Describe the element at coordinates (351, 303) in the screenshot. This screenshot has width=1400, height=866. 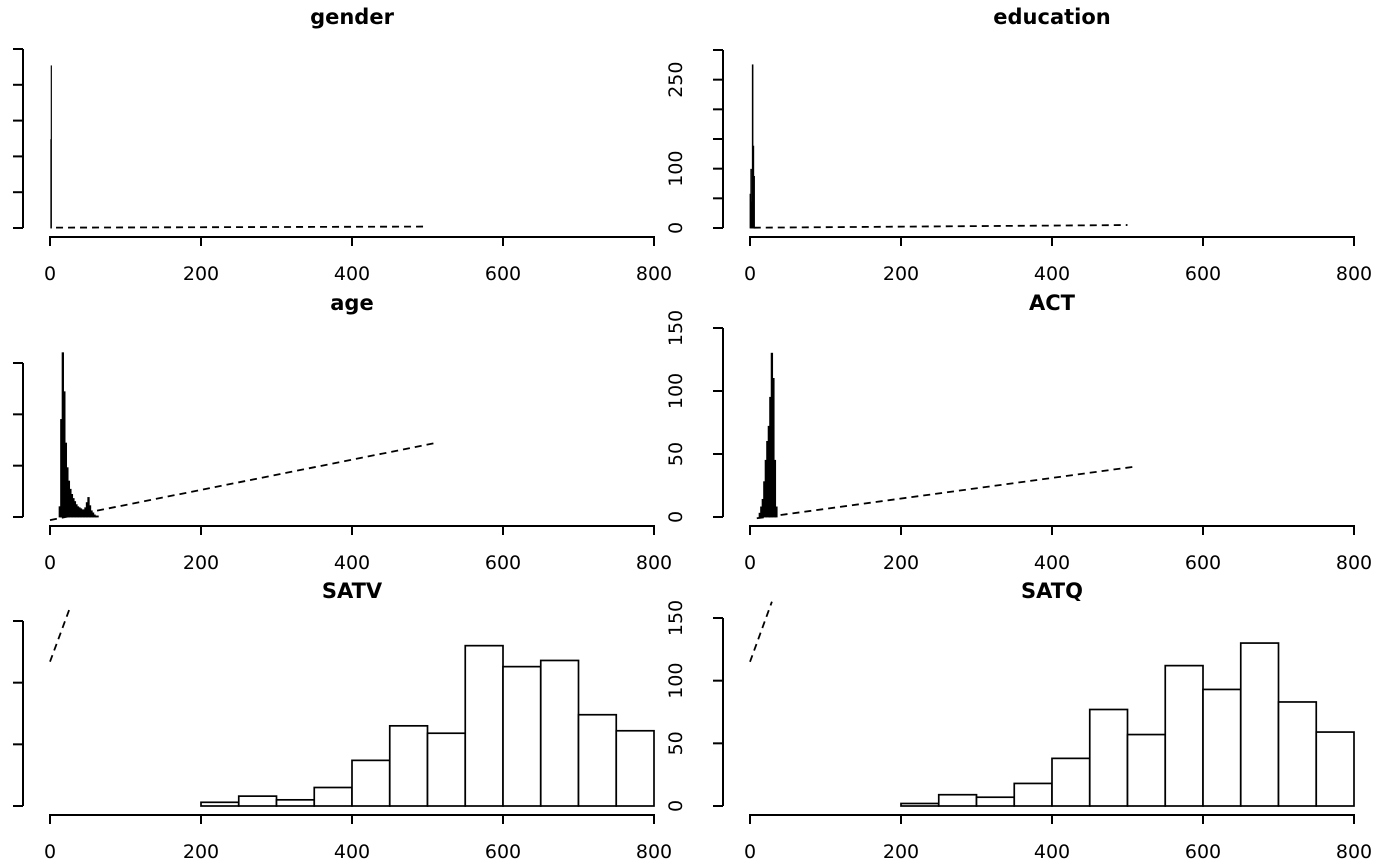
I see `panel-title: age` at that location.